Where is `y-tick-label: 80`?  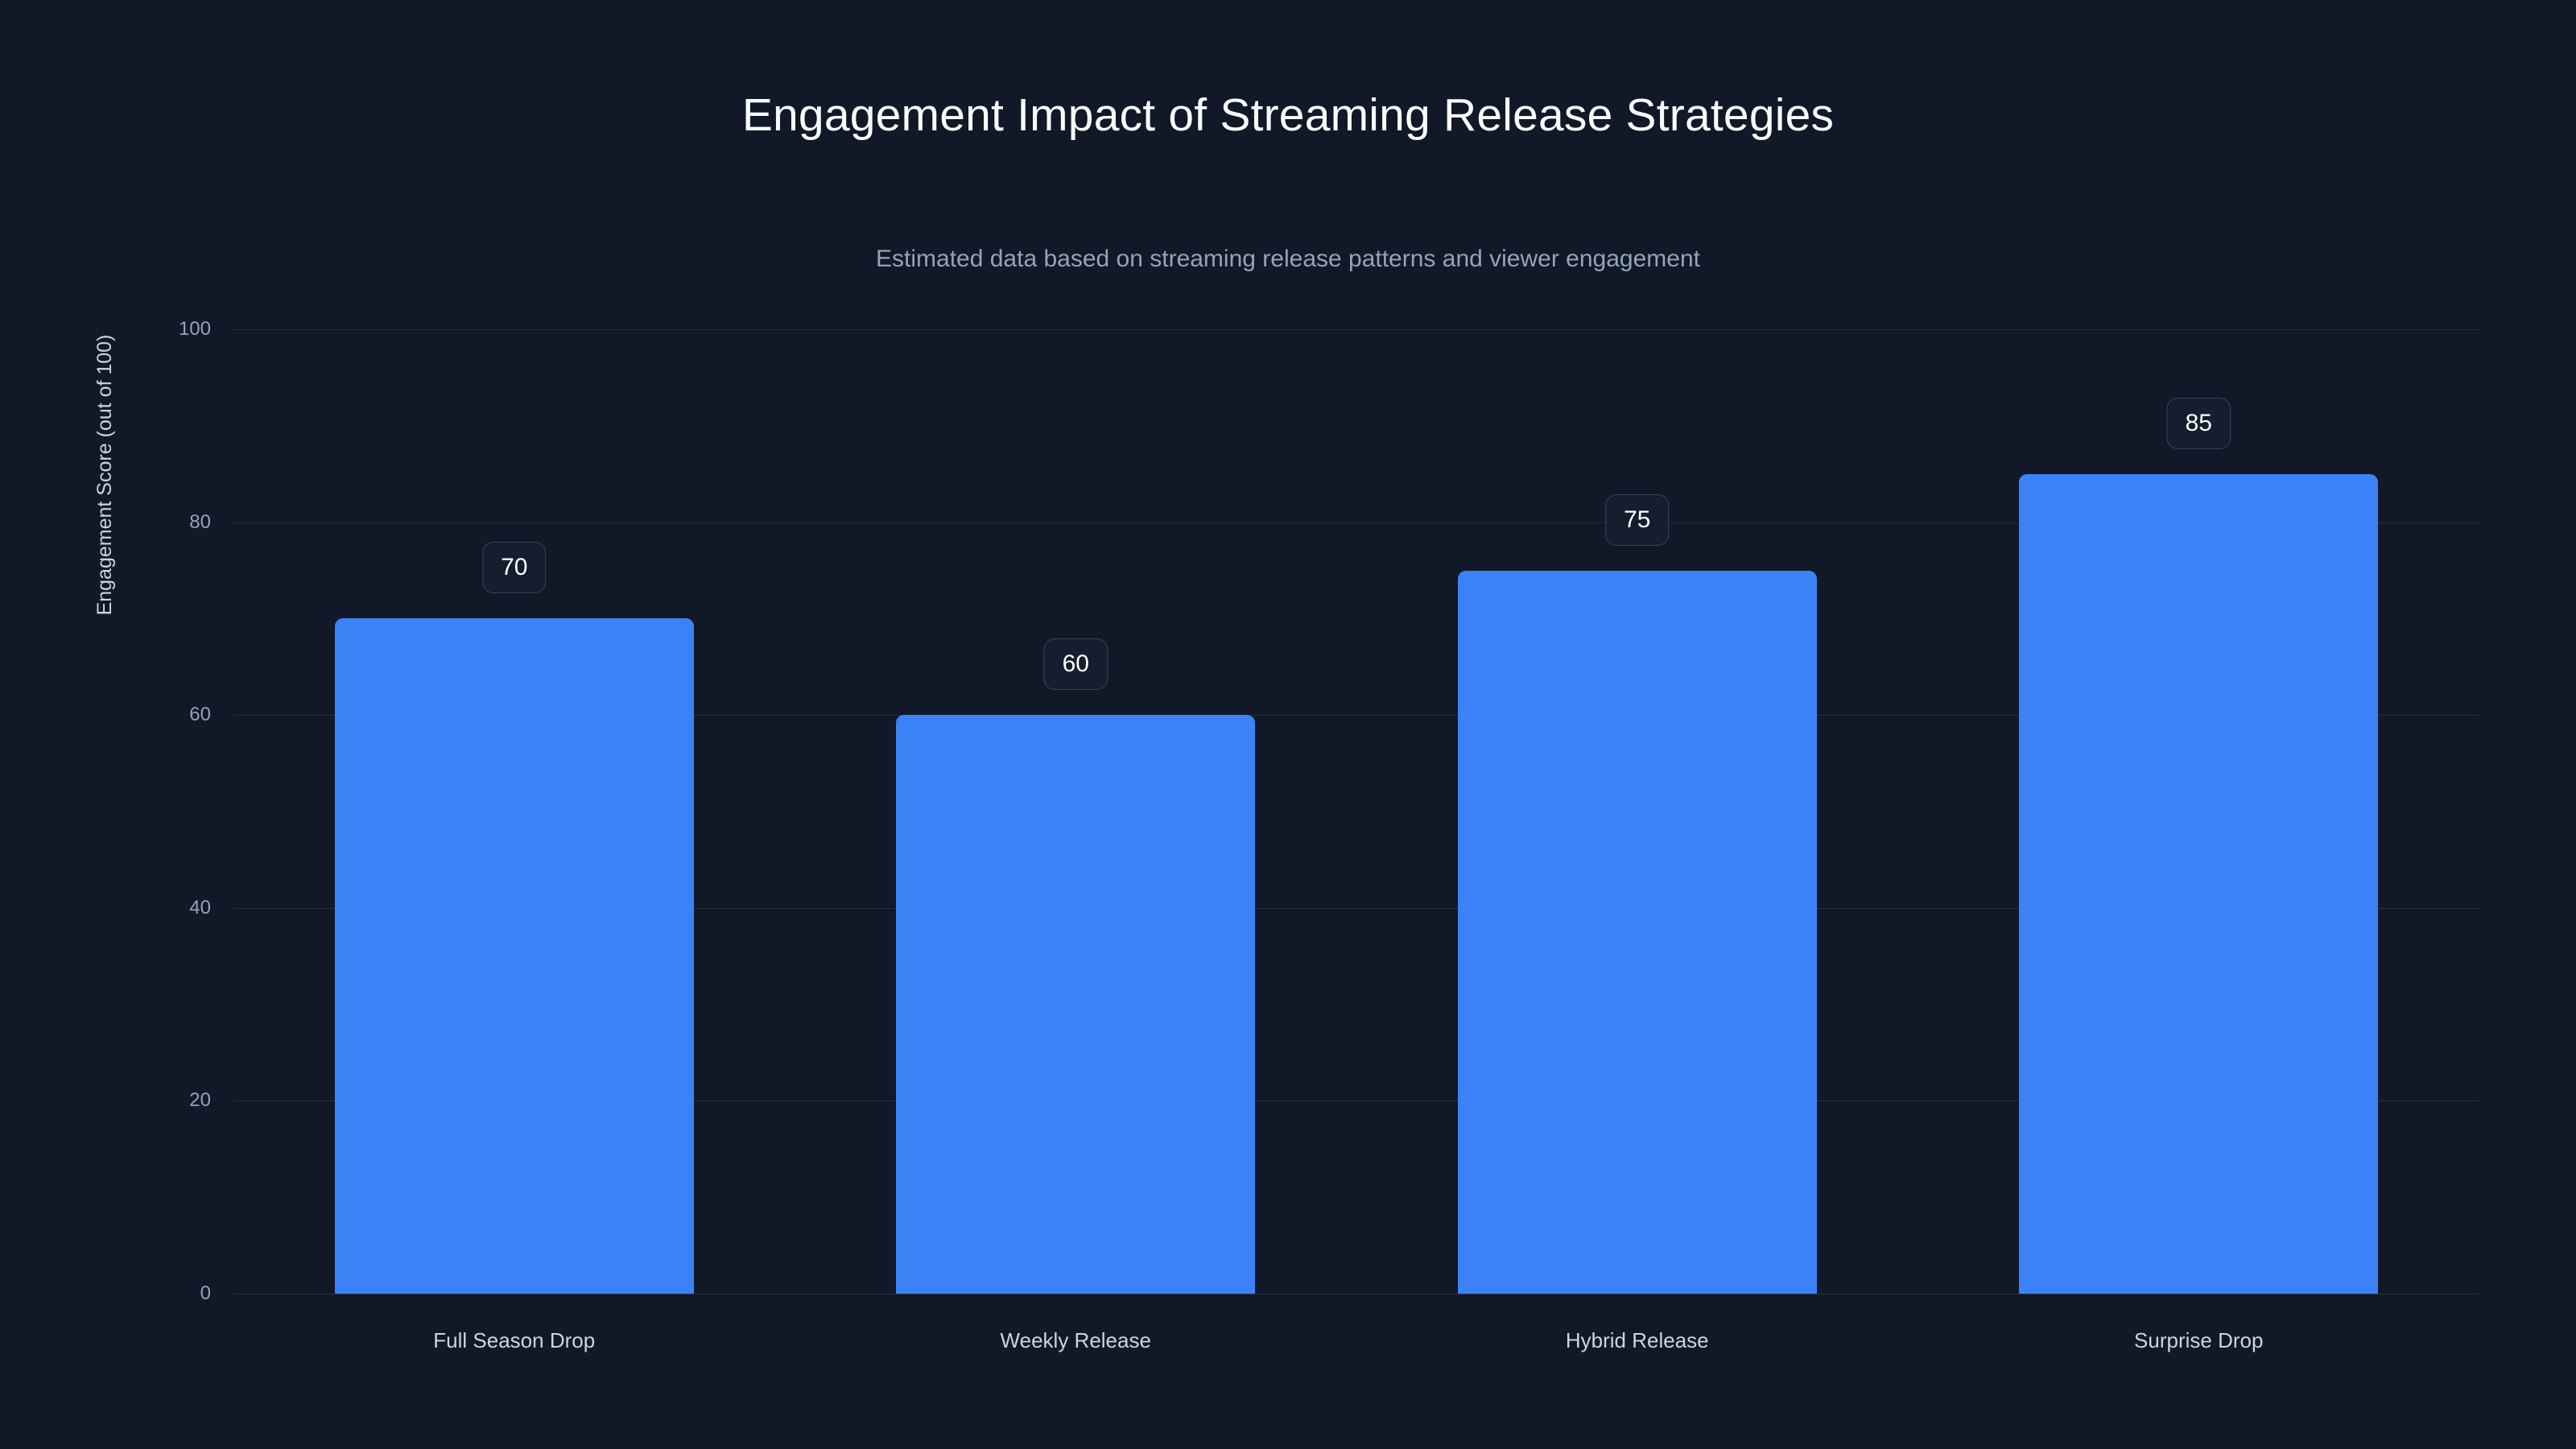 y-tick-label: 80 is located at coordinates (200, 521).